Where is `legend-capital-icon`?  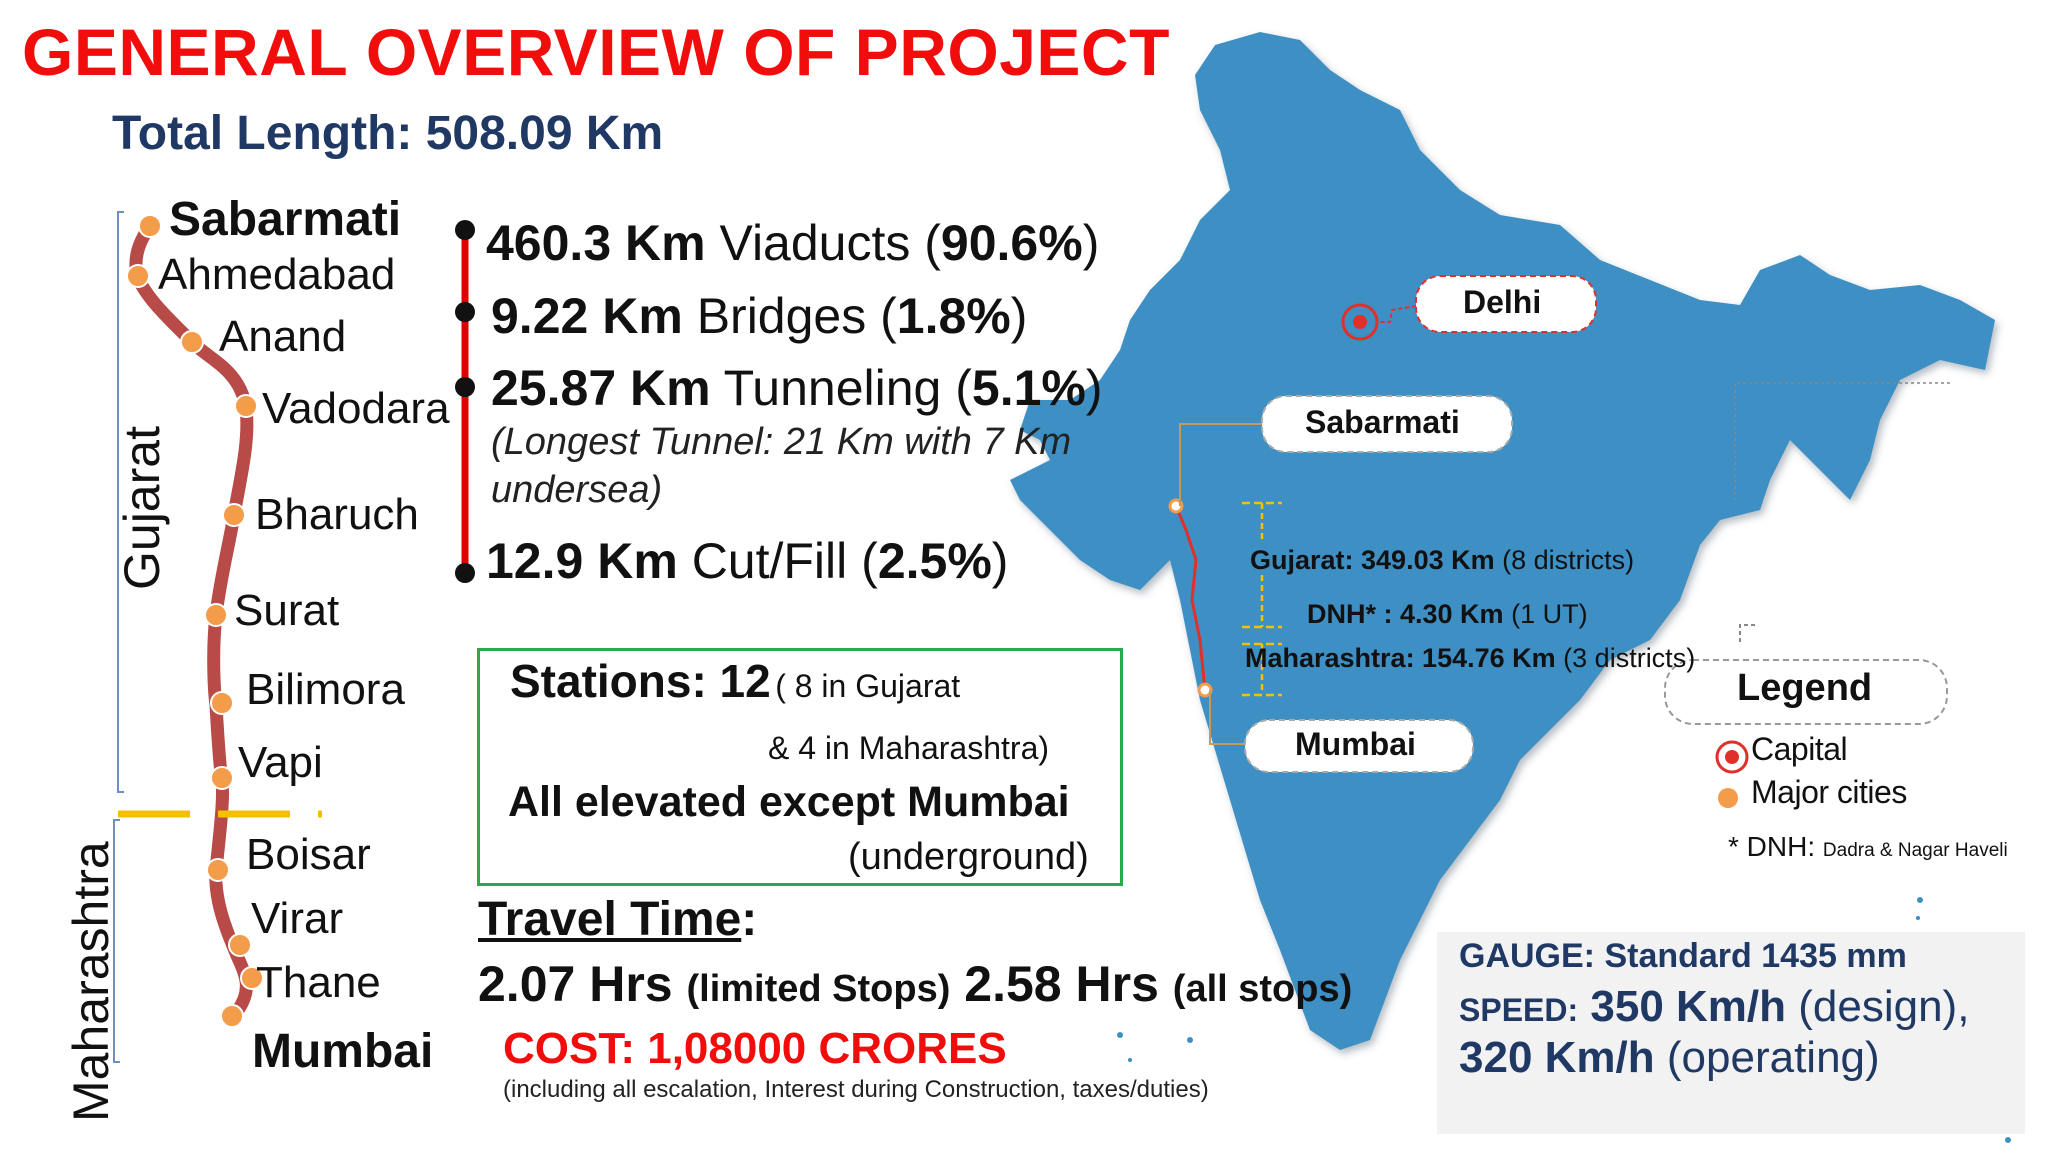
legend-capital-icon is located at coordinates (1732, 757).